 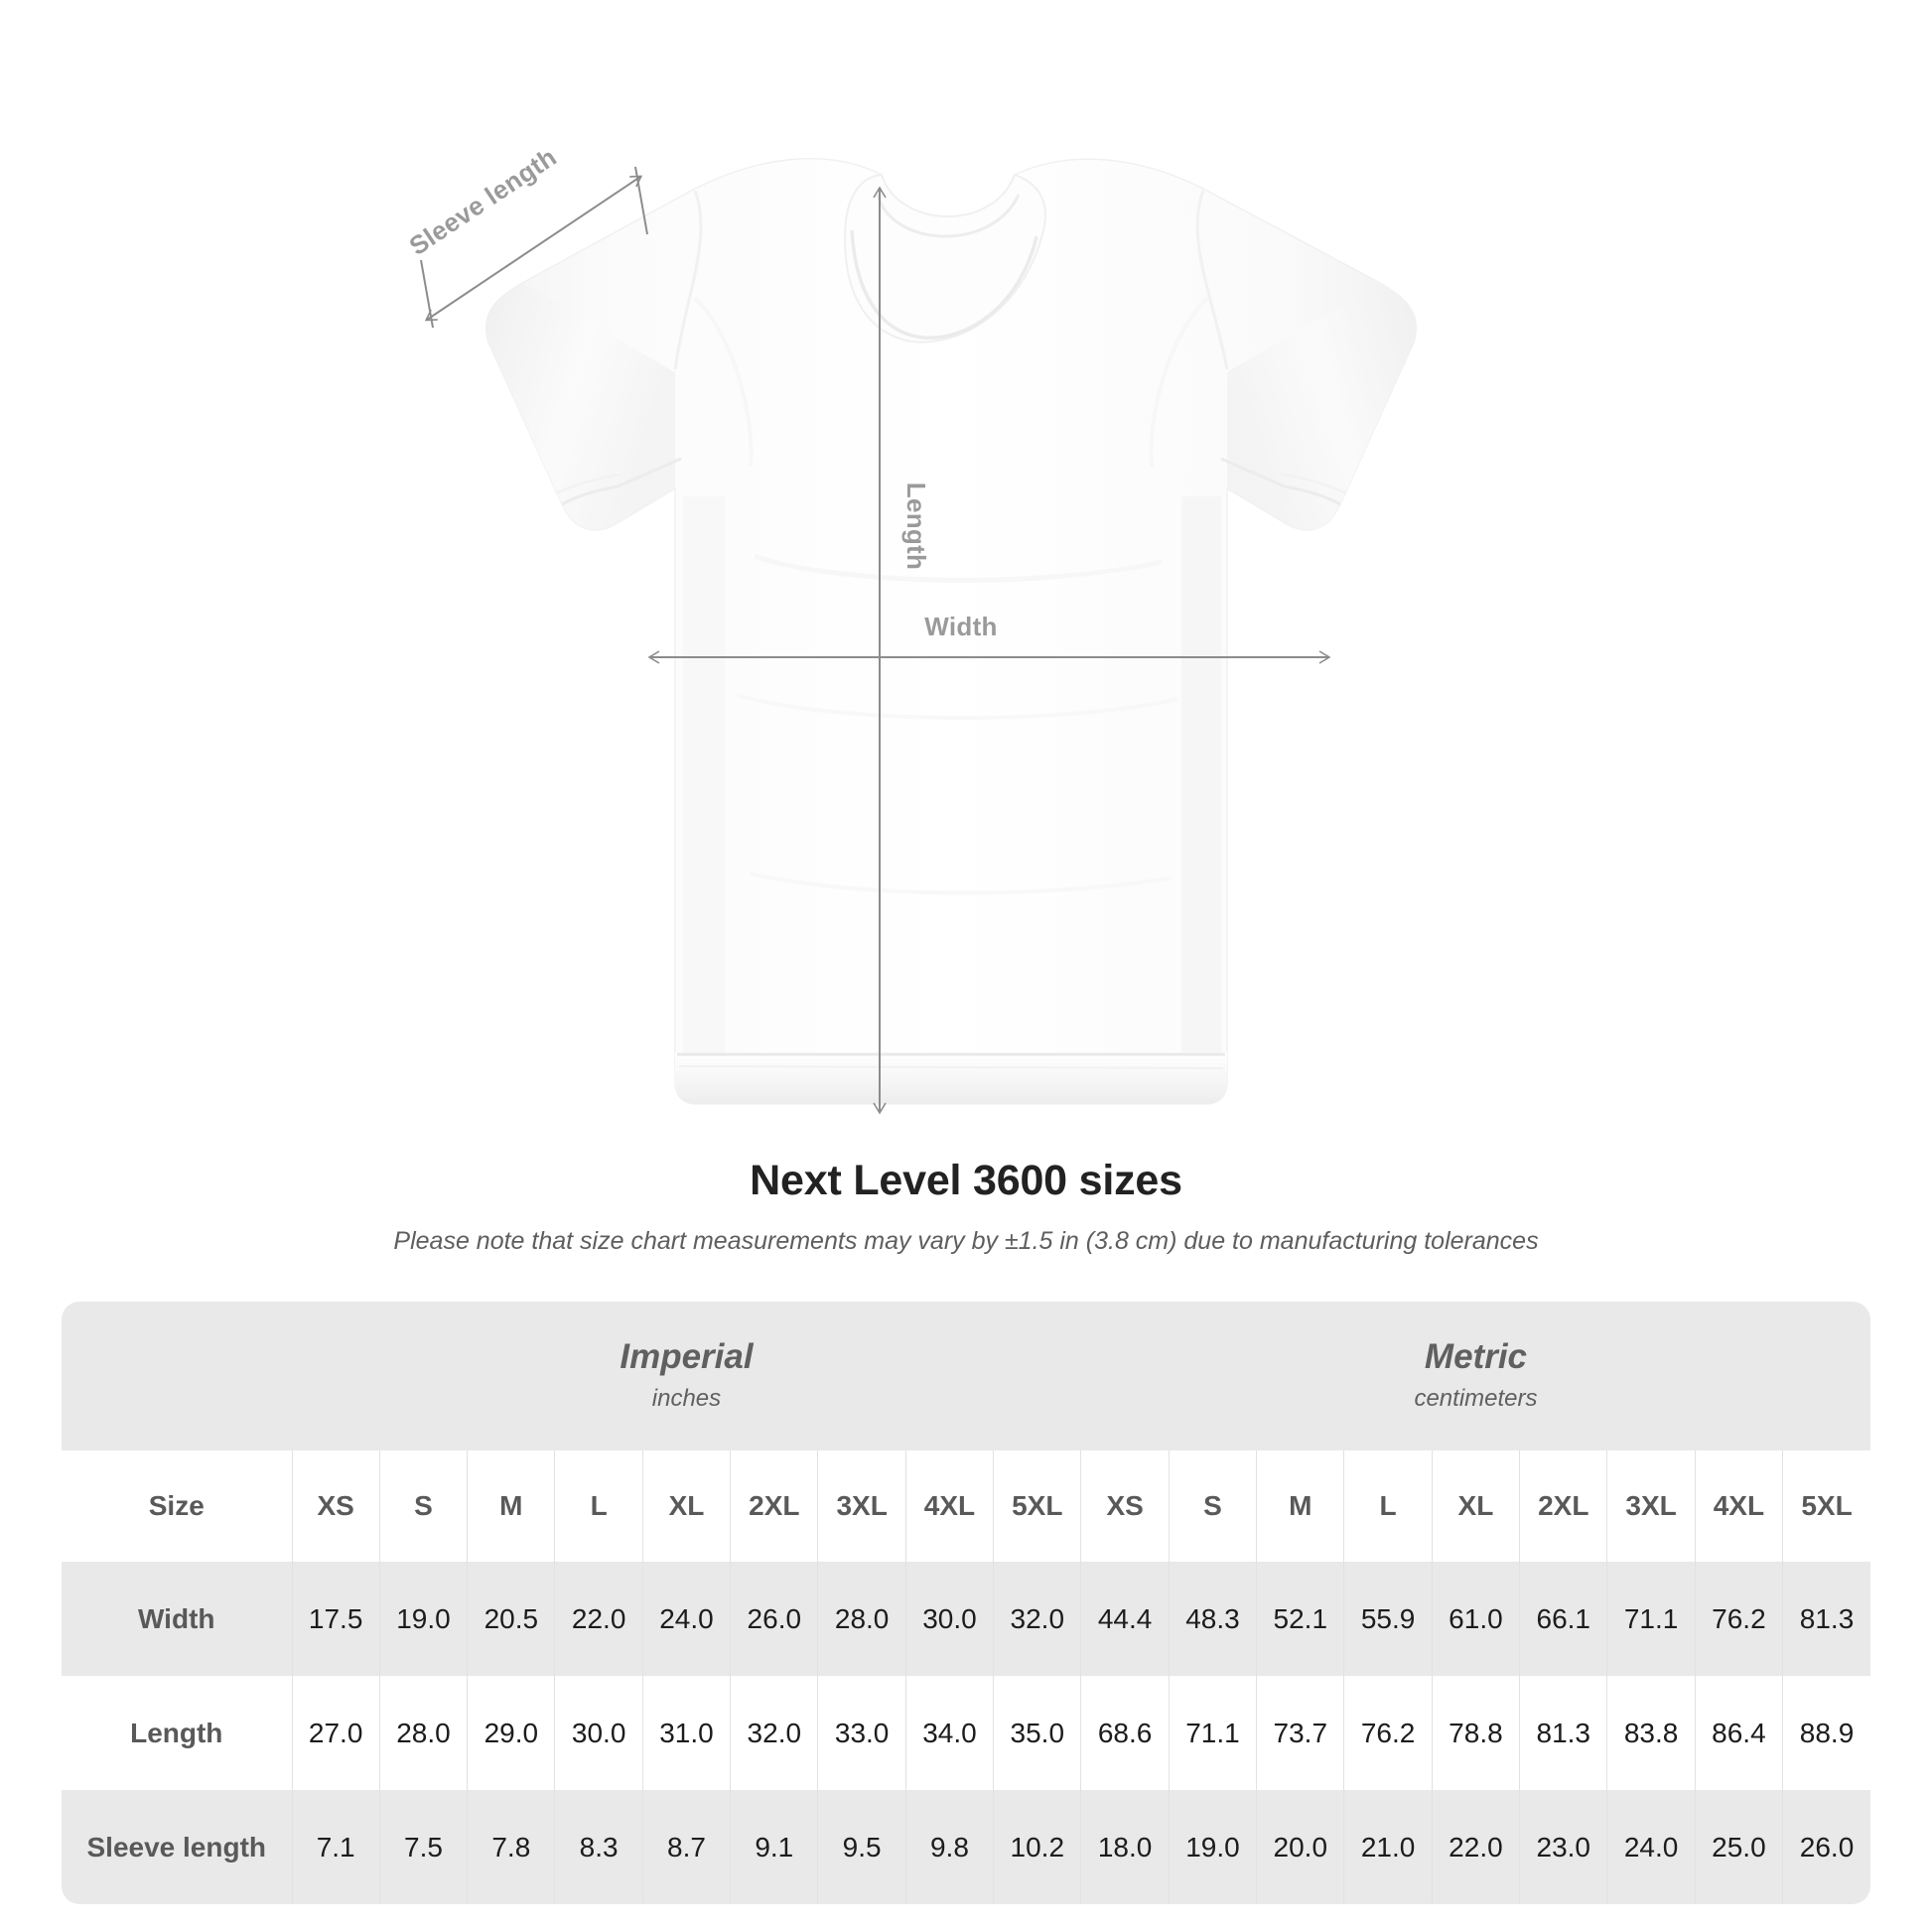 I want to click on cell-sleeve-length-imperial-5xl: 10.2, so click(x=1037, y=1847).